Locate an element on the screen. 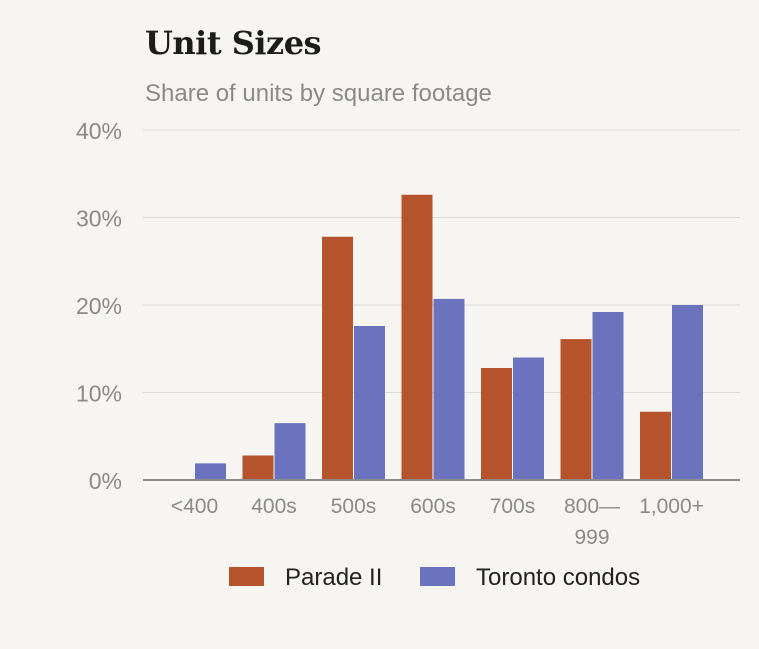 This screenshot has width=759, height=649. x-tick-label: <400 is located at coordinates (194, 506).